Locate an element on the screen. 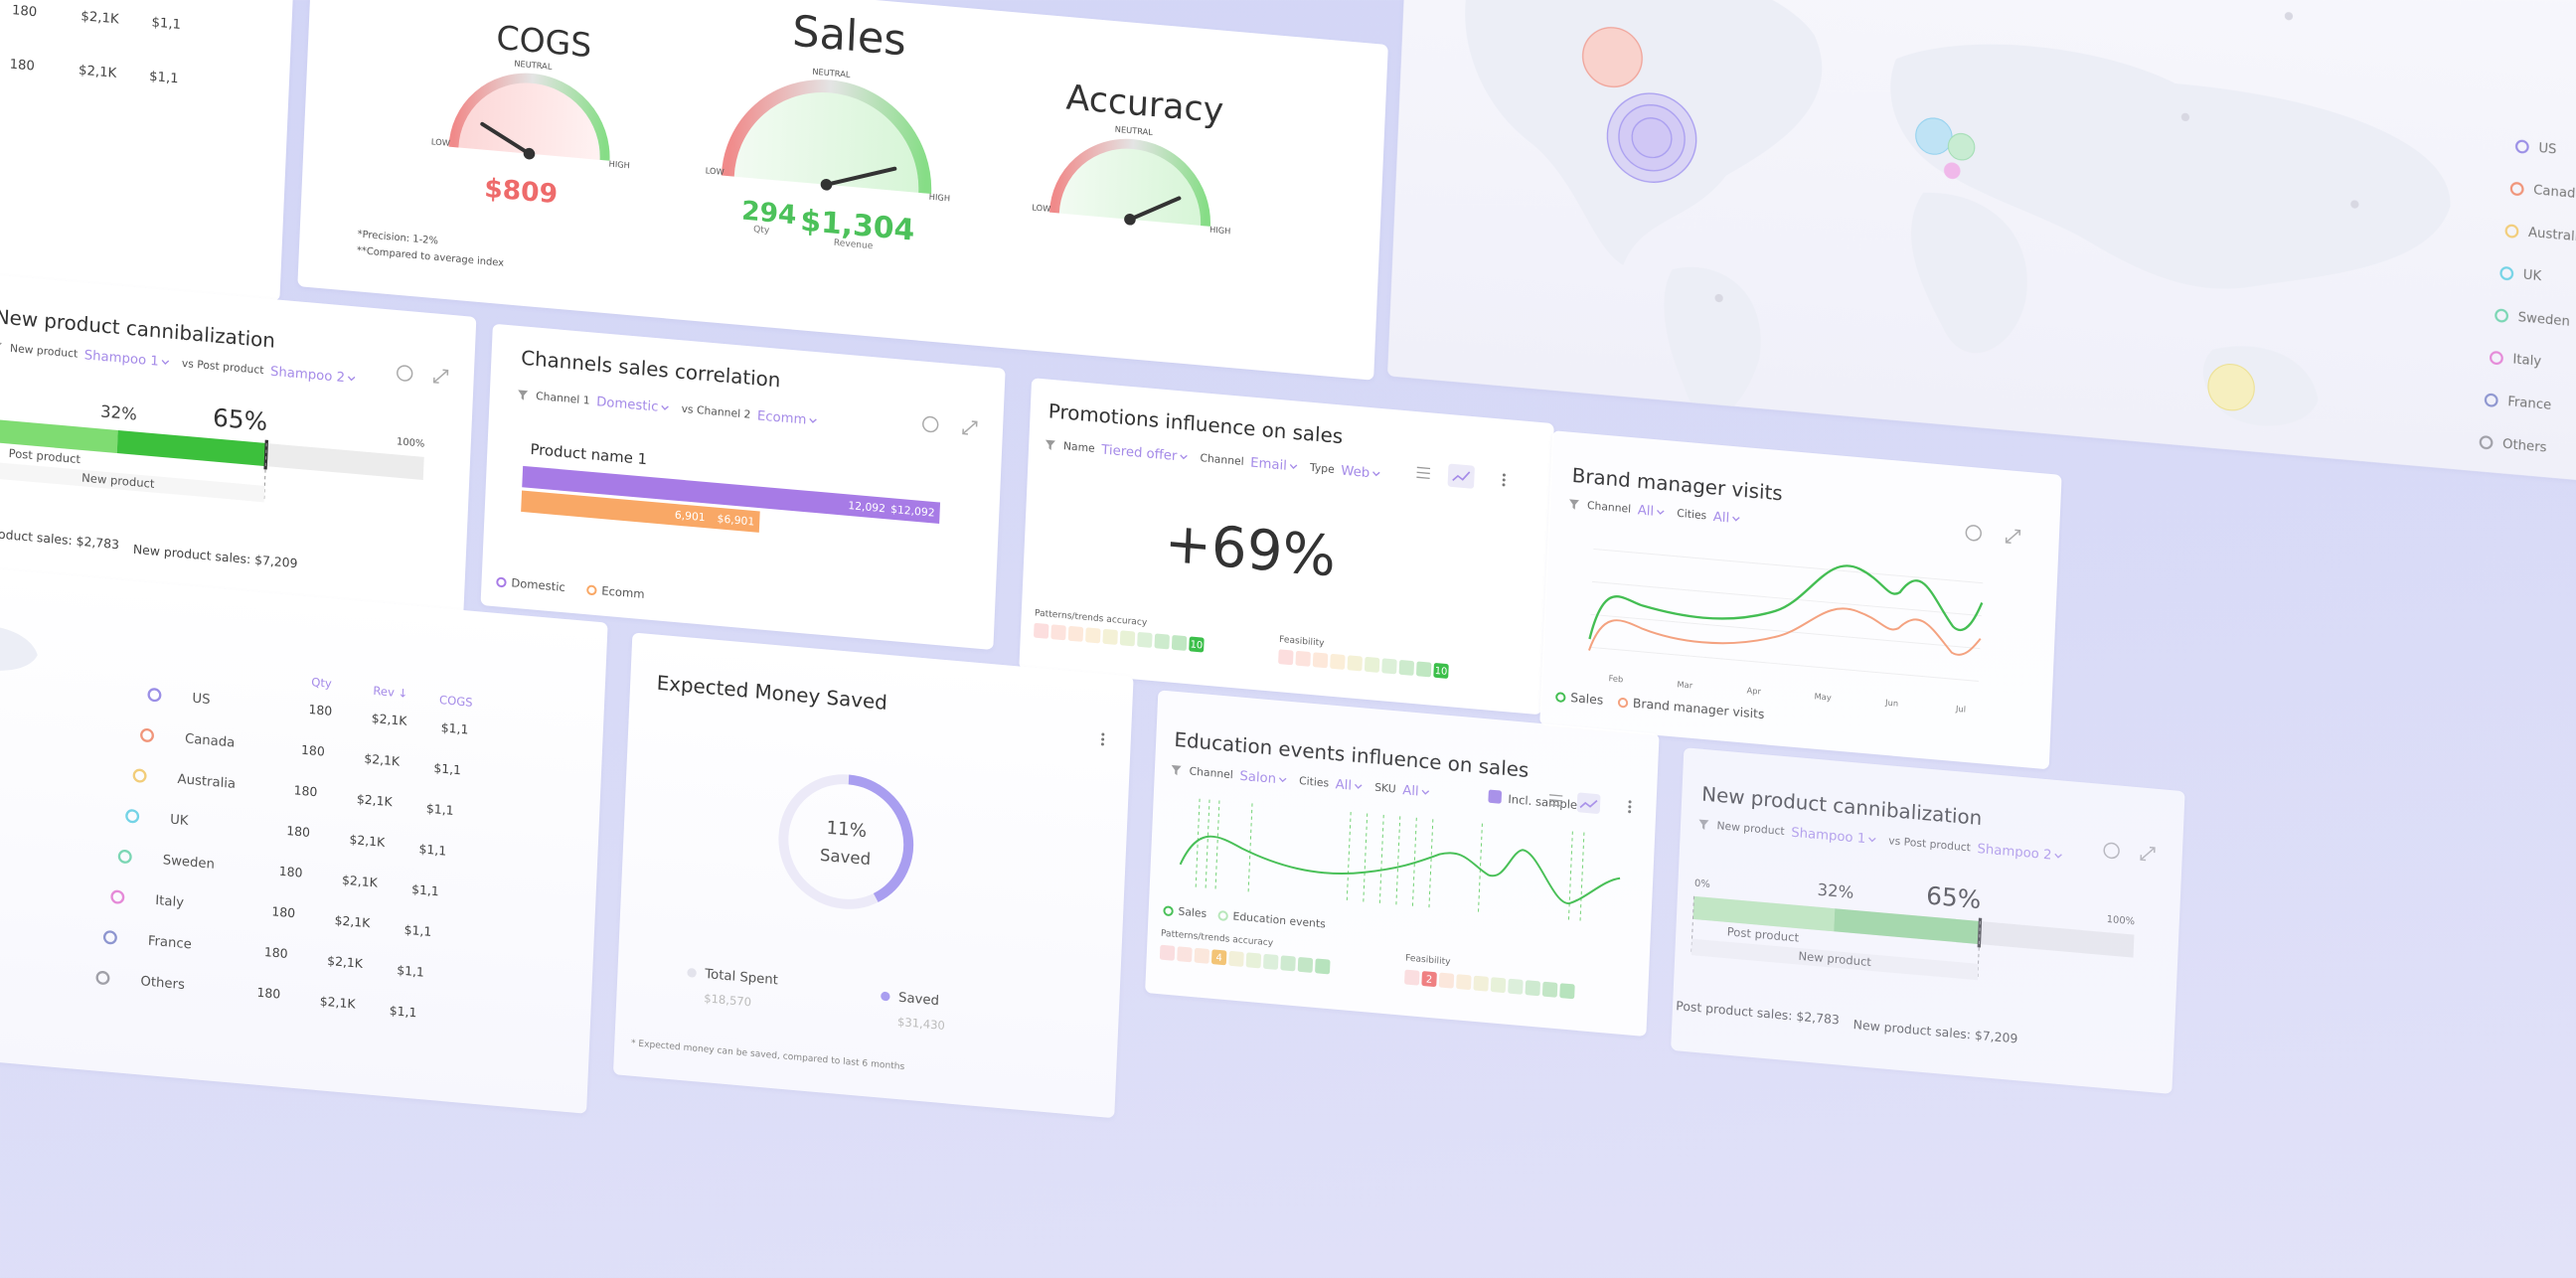 The height and width of the screenshot is (1278, 2576). legend-label: Education events is located at coordinates (1279, 920).